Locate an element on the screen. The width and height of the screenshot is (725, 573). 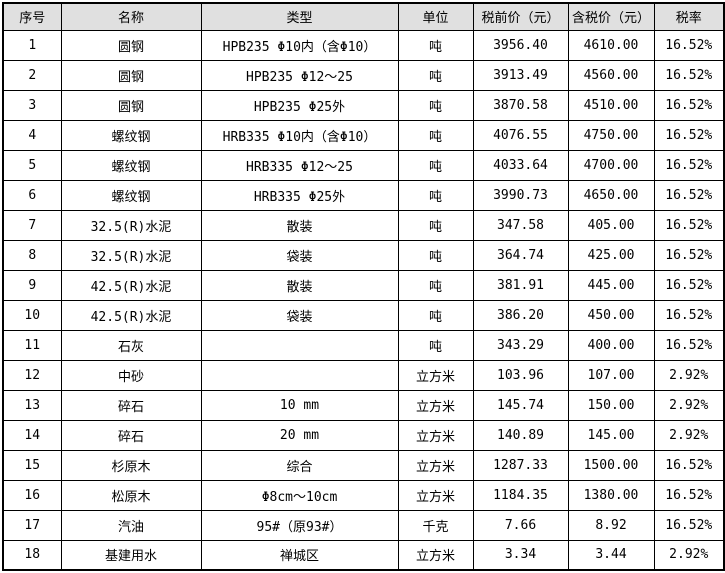
table-cell: HRB335 Φ10内（含Φ10） is located at coordinates (299, 135).